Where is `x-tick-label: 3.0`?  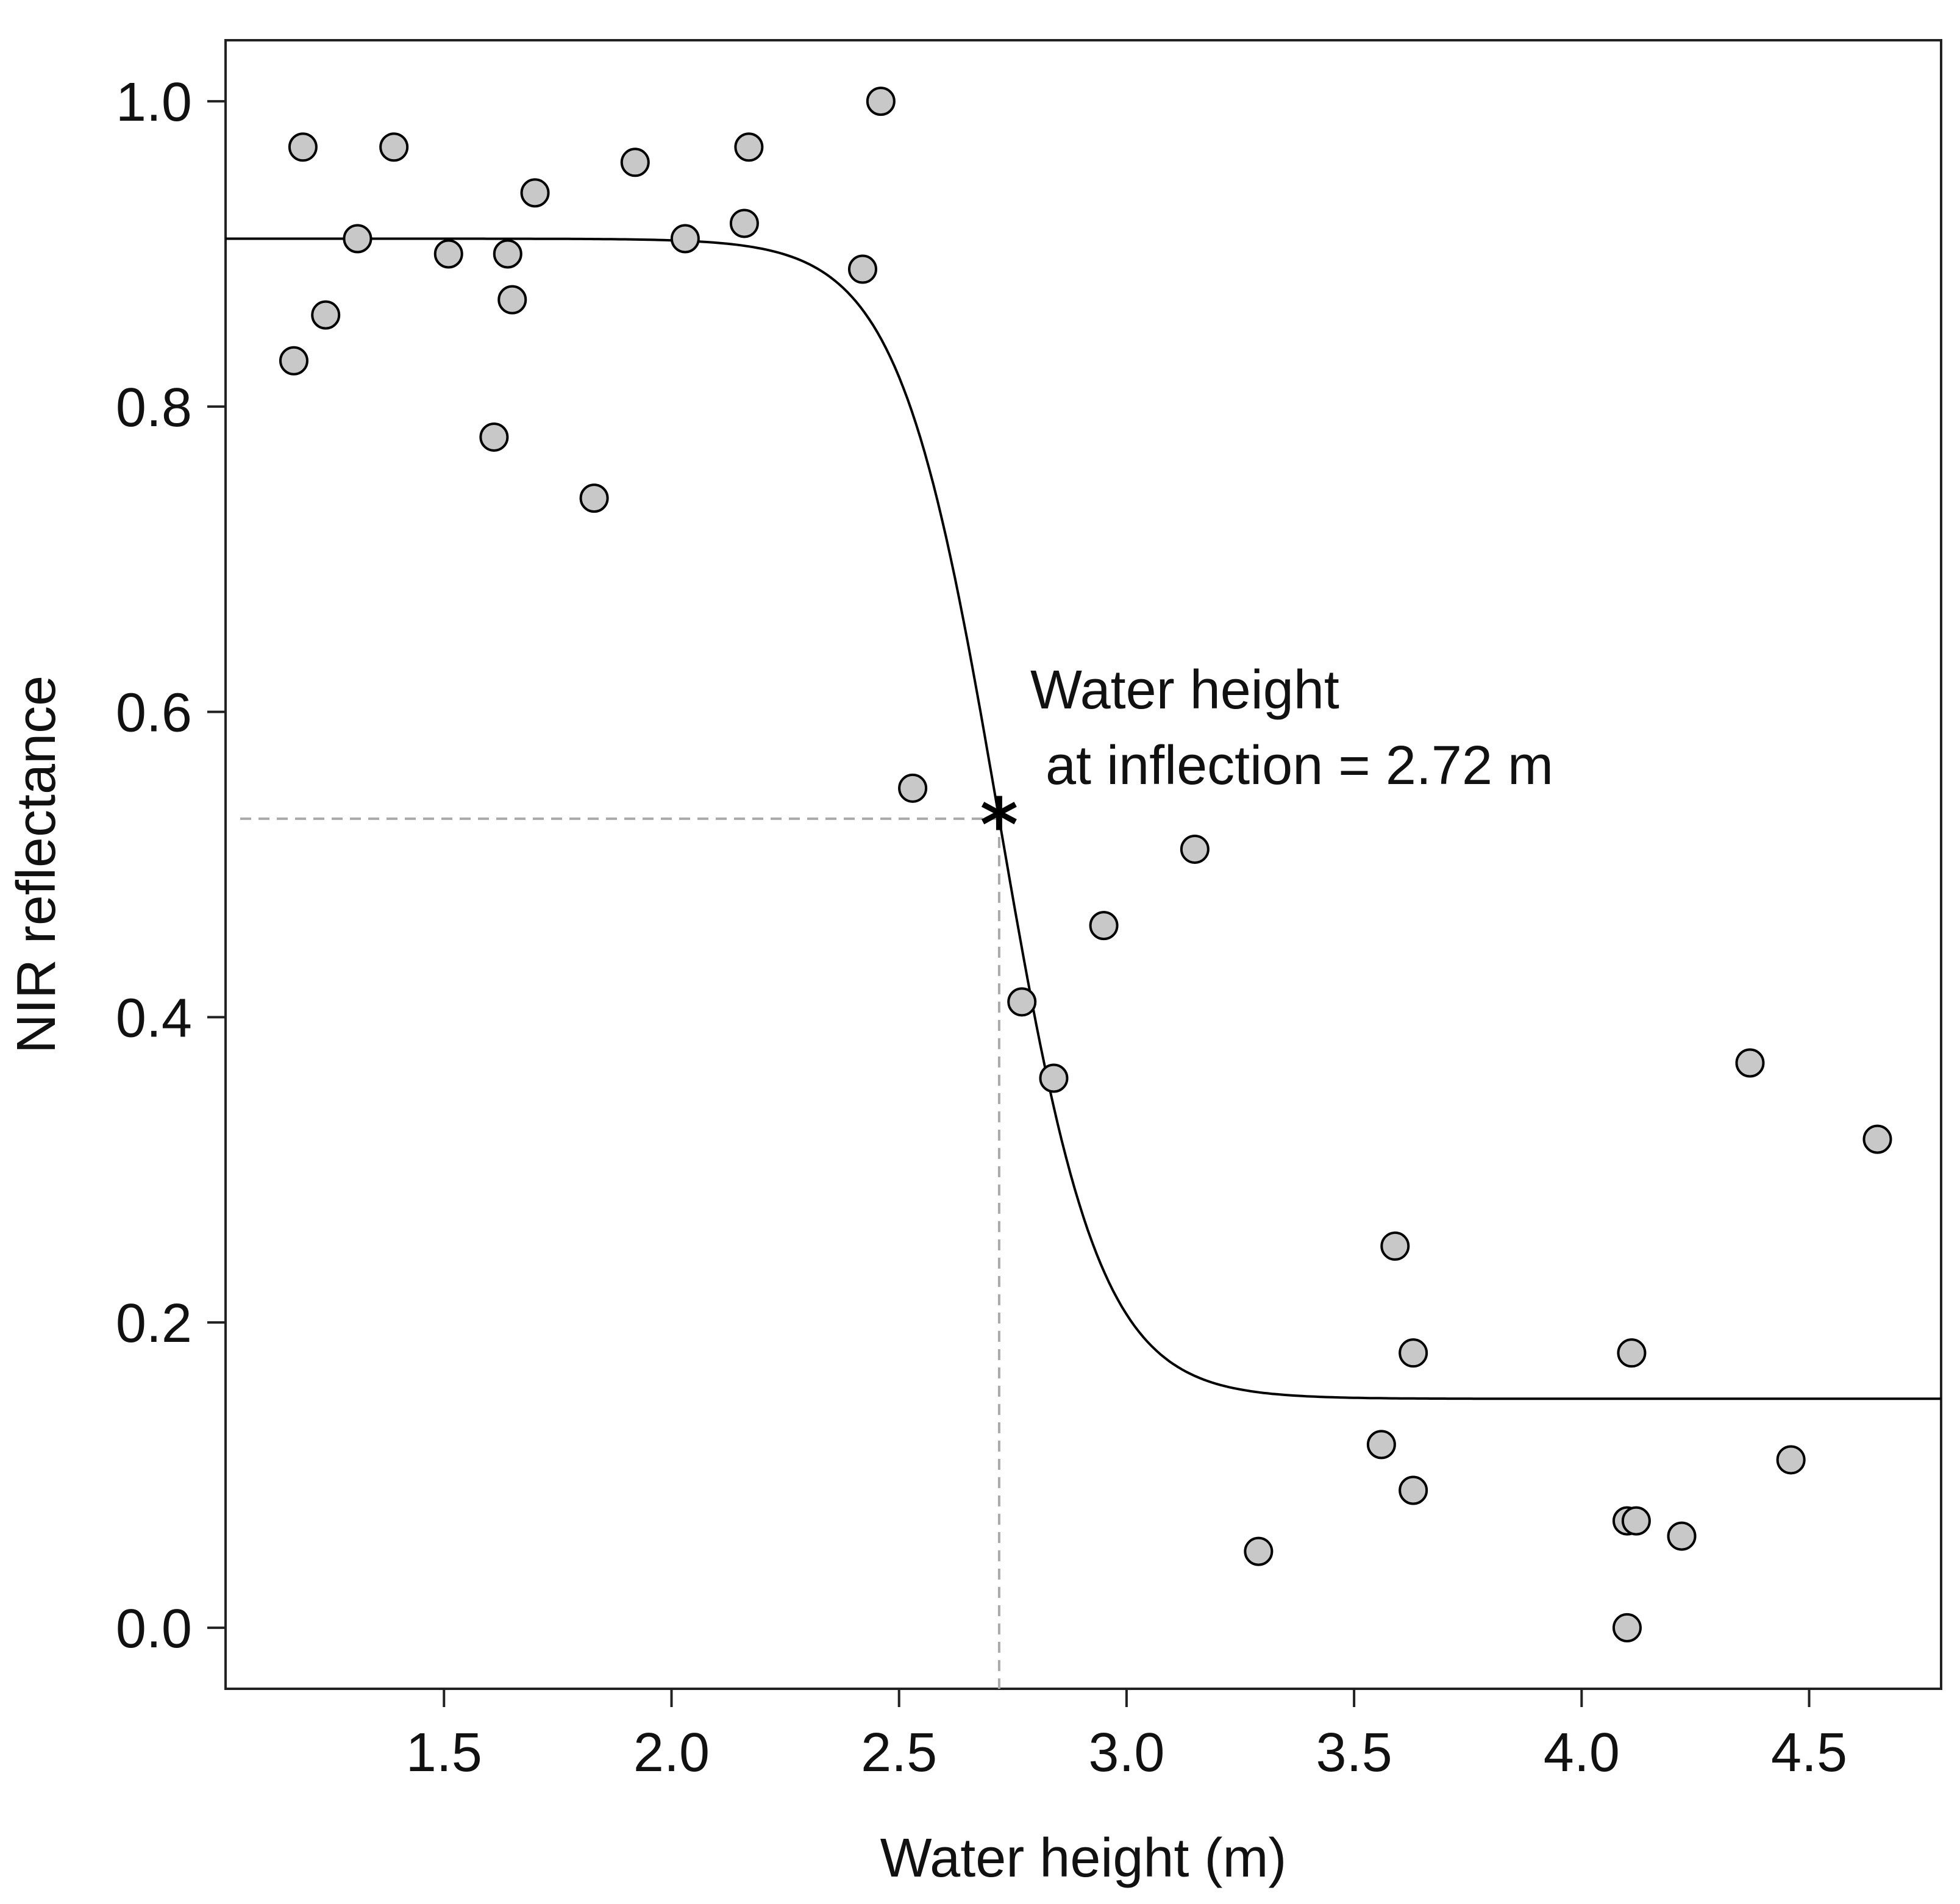 x-tick-label: 3.0 is located at coordinates (1126, 1752).